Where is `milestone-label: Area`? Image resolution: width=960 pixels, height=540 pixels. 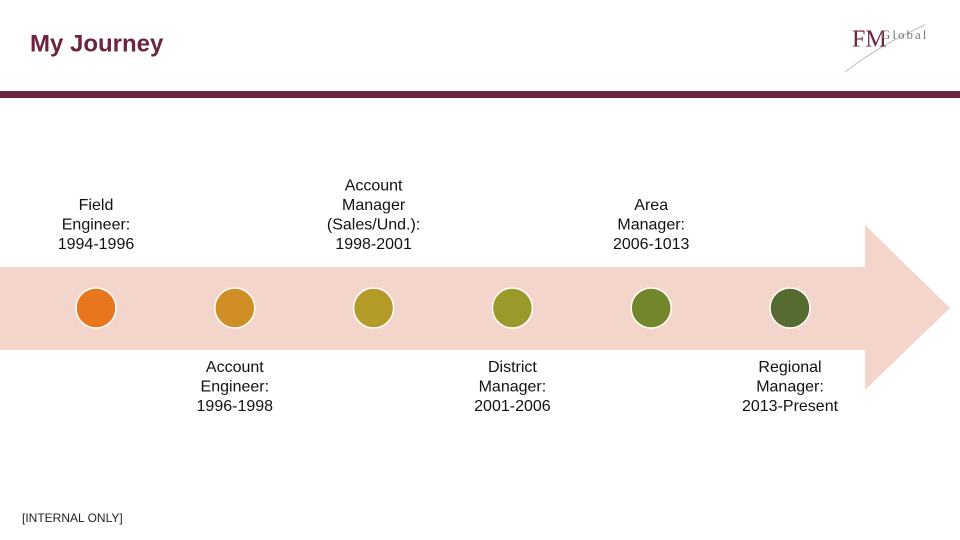
milestone-label: Area is located at coordinates (651, 205).